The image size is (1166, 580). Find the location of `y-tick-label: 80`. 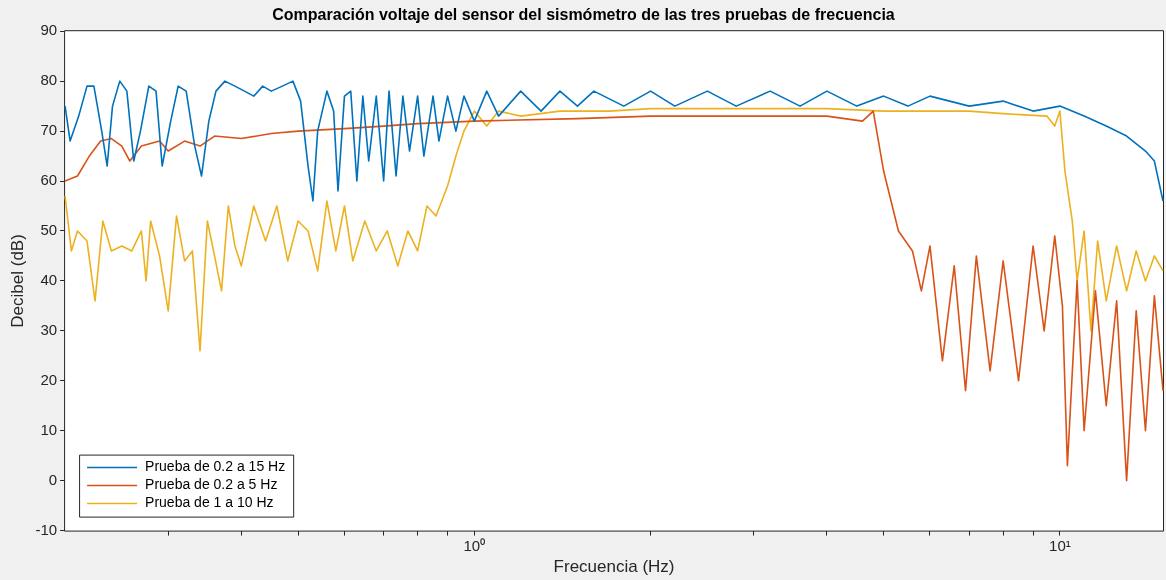

y-tick-label: 80 is located at coordinates (49, 80).